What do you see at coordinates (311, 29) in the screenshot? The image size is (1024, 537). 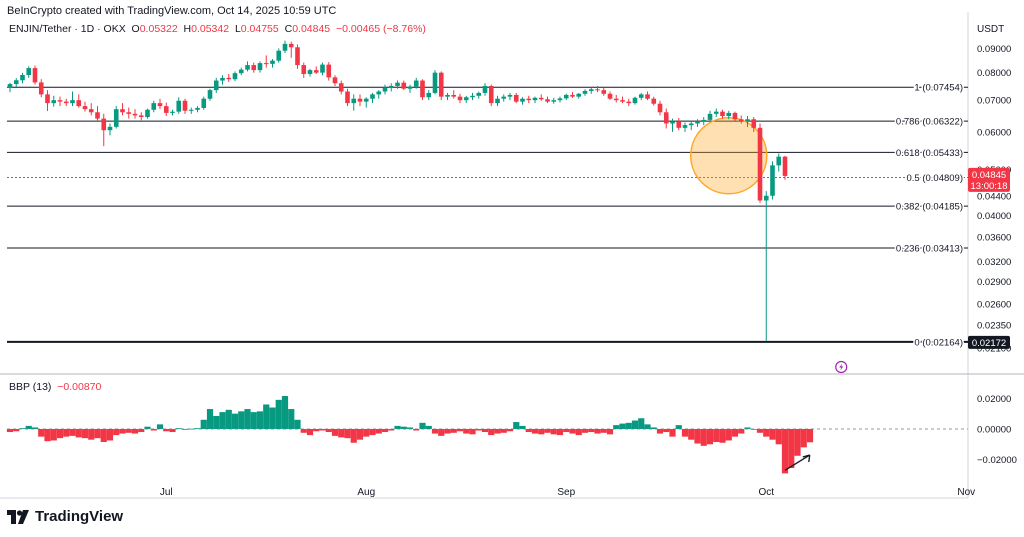 I see `close-value: 0.04845` at bounding box center [311, 29].